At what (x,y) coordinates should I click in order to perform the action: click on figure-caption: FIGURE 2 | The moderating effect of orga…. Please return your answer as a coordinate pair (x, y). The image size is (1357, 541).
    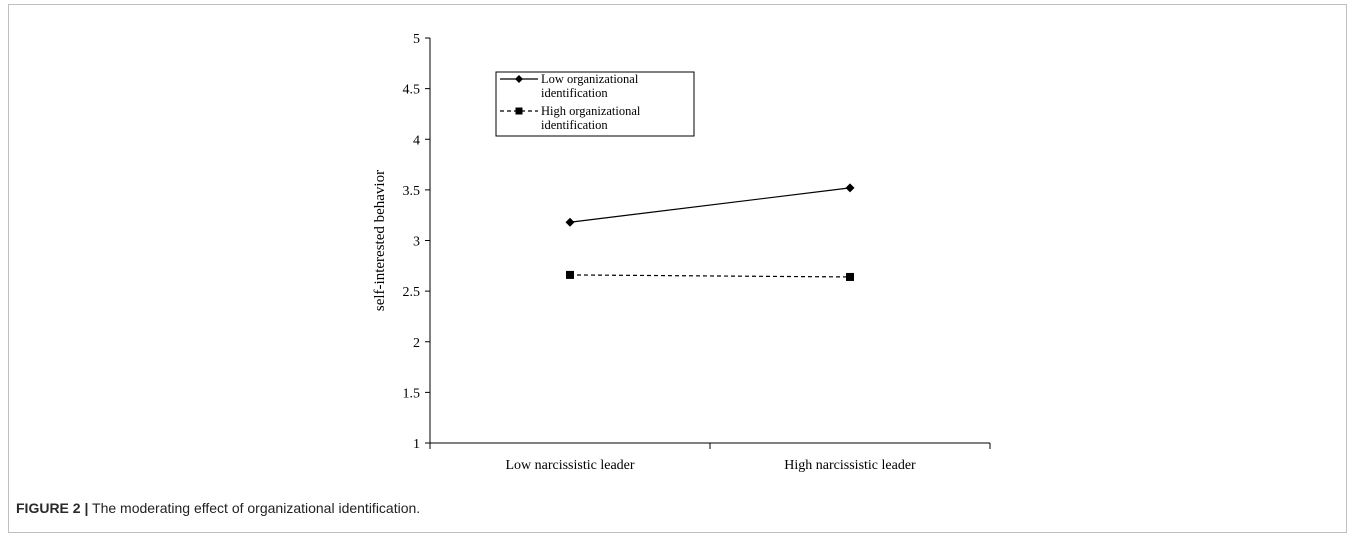
    Looking at the image, I should click on (218, 508).